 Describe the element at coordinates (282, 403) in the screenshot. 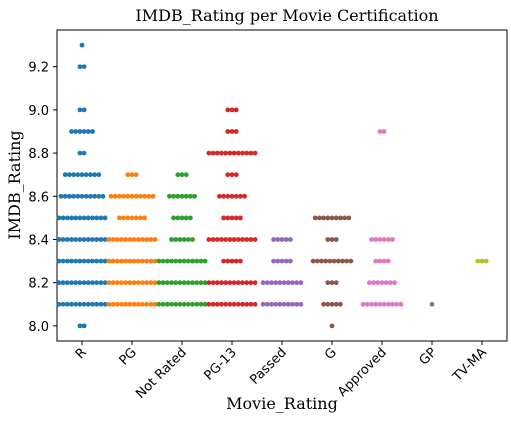

I see `x-axis-label: Movie_Rating` at that location.